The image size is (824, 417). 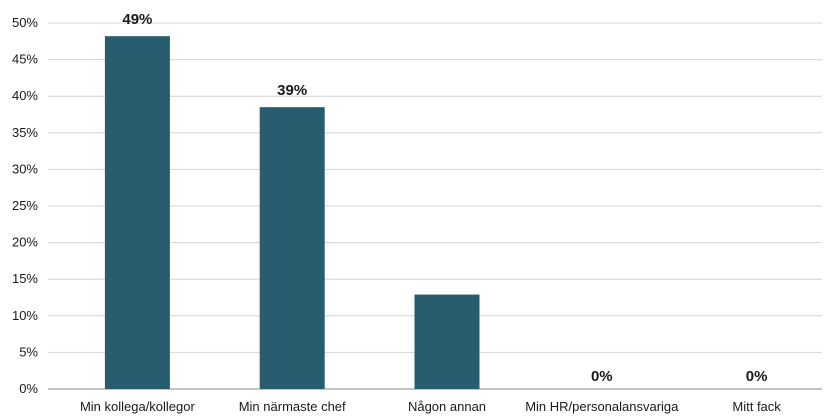 I want to click on y-axis: 0% 5% 10% 15% 20% 25% 30% 35% 40% 45% 50%, so click(x=25, y=205).